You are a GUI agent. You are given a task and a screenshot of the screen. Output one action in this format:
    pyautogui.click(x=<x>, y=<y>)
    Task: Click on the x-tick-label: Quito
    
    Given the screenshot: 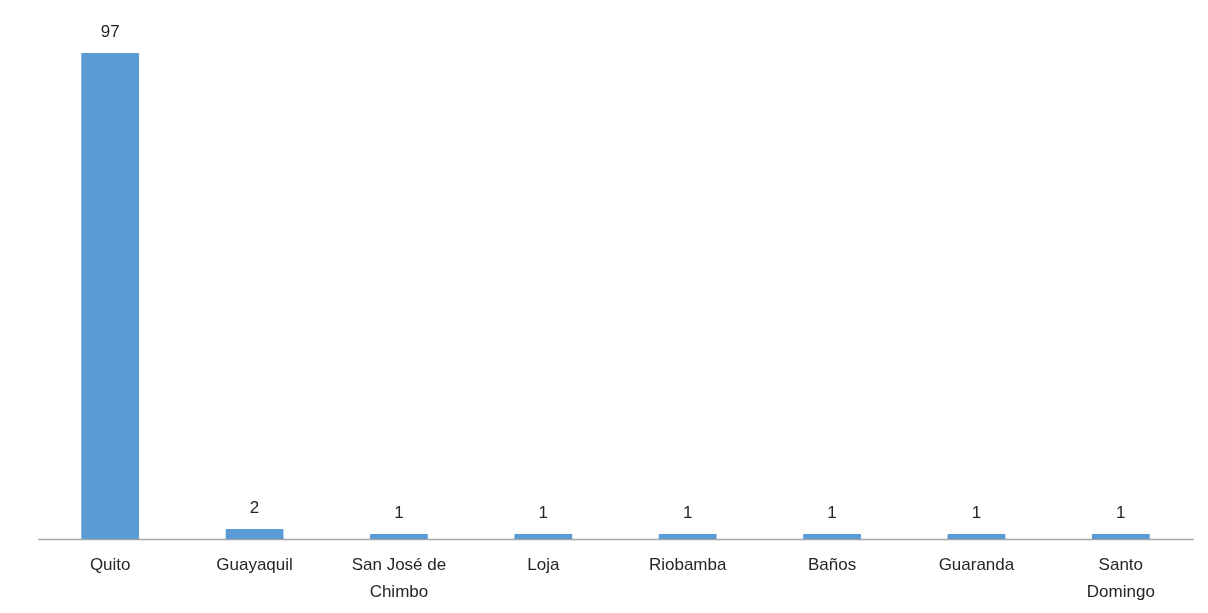 What is the action you would take?
    pyautogui.click(x=110, y=564)
    